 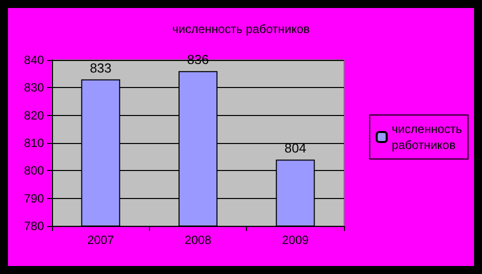 What do you see at coordinates (101, 68) in the screenshot?
I see `data-label: 833` at bounding box center [101, 68].